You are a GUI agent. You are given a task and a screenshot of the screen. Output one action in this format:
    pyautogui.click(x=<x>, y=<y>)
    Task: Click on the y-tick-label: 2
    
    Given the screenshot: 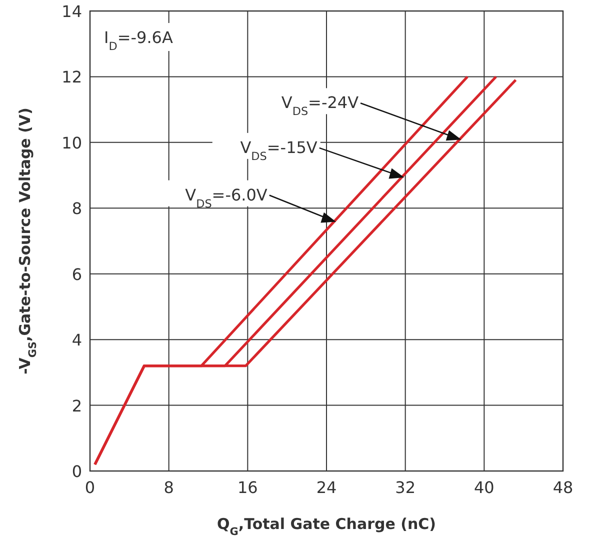 What is the action you would take?
    pyautogui.click(x=77, y=406)
    